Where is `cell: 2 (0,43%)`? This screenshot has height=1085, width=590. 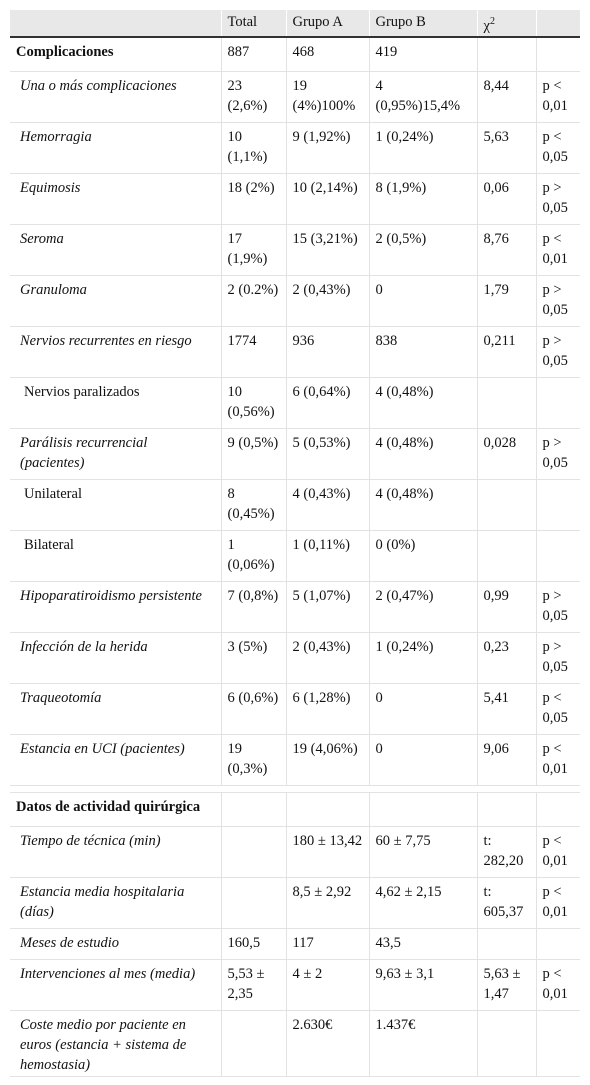 cell: 2 (0,43%) is located at coordinates (328, 301).